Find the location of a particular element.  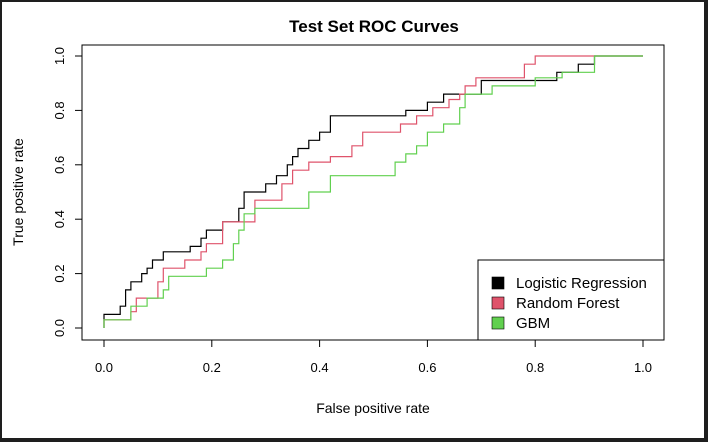

y-tick-label: 0.2 is located at coordinates (59, 274).